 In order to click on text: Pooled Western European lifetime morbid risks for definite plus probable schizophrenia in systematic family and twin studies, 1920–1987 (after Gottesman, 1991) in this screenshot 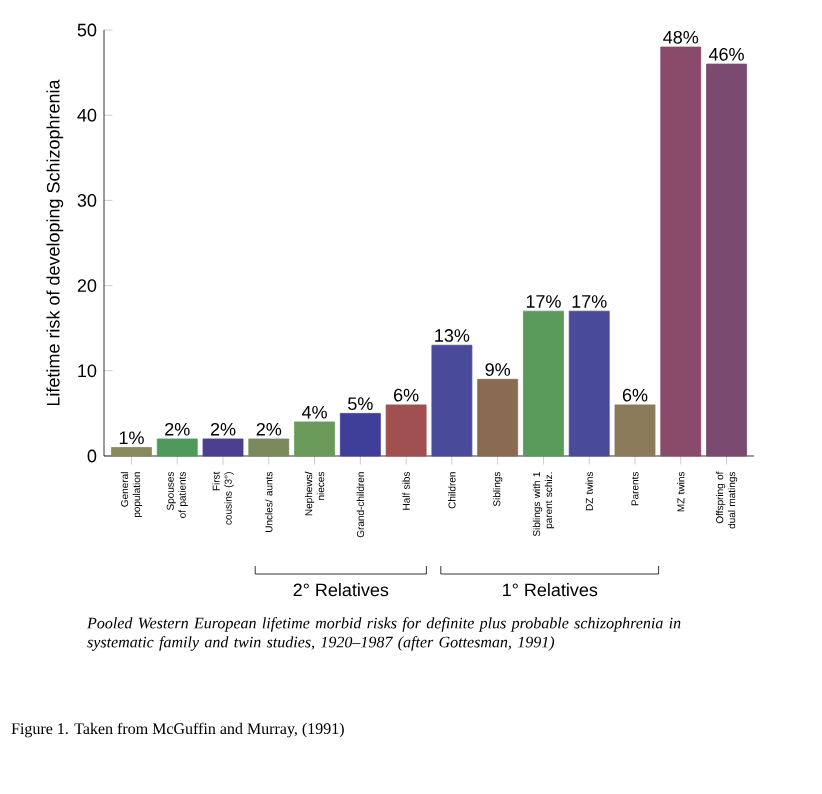, I will do `click(383, 634)`.